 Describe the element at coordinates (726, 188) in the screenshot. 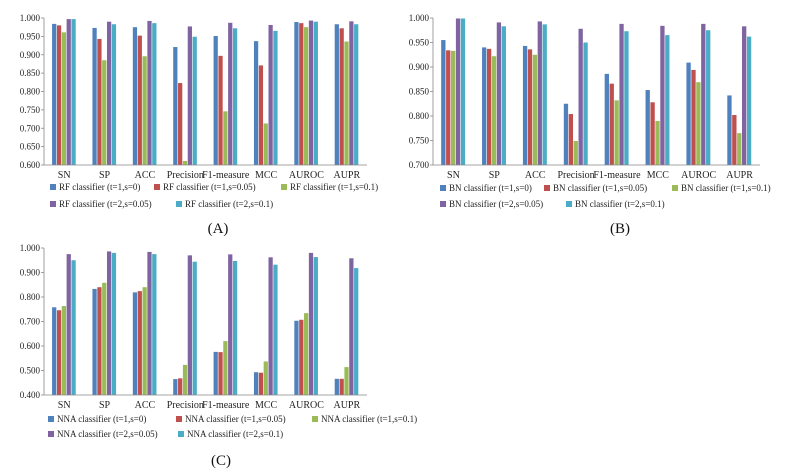

I see `legend-label: BN classifier (t=1,s=0.1)` at that location.